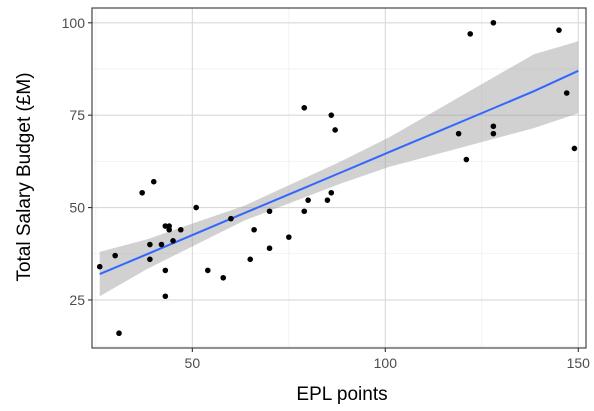 This screenshot has width=594, height=411. Describe the element at coordinates (74, 23) in the screenshot. I see `y-tick-label: 100` at that location.